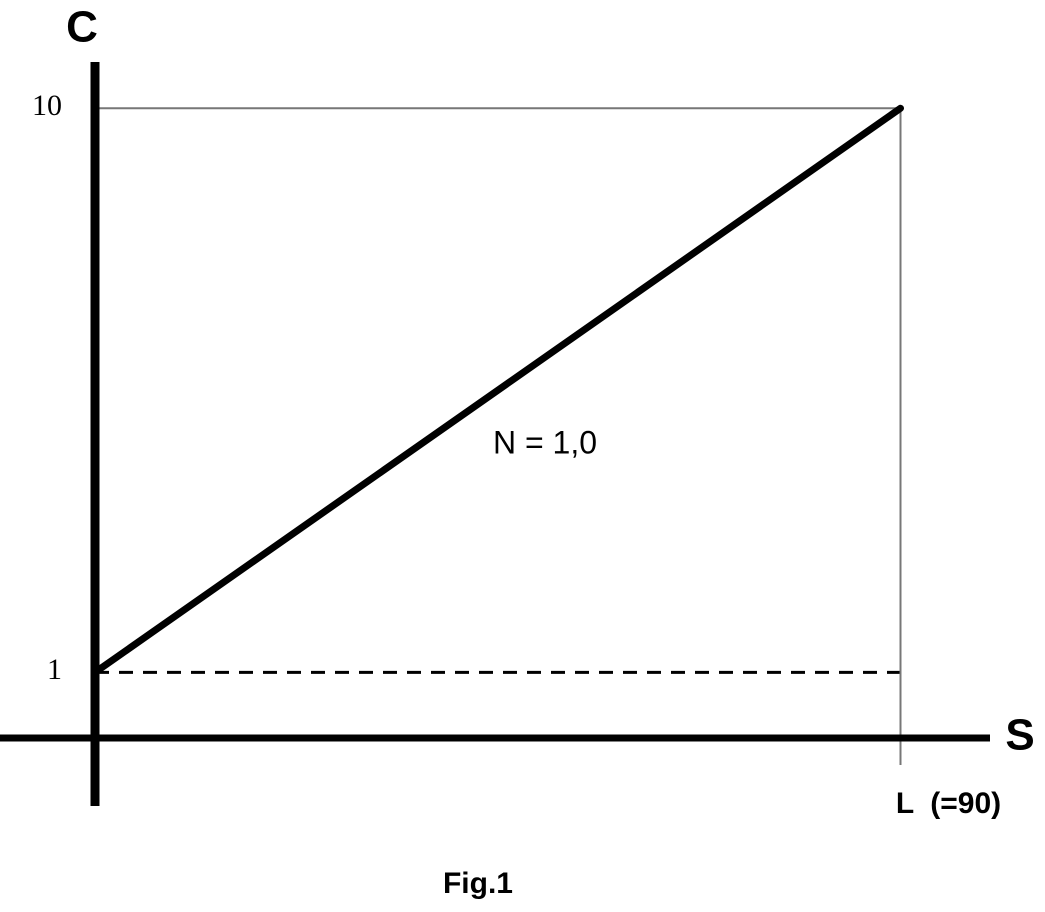  Describe the element at coordinates (54, 669) in the screenshot. I see `y-tick-label: 1` at that location.